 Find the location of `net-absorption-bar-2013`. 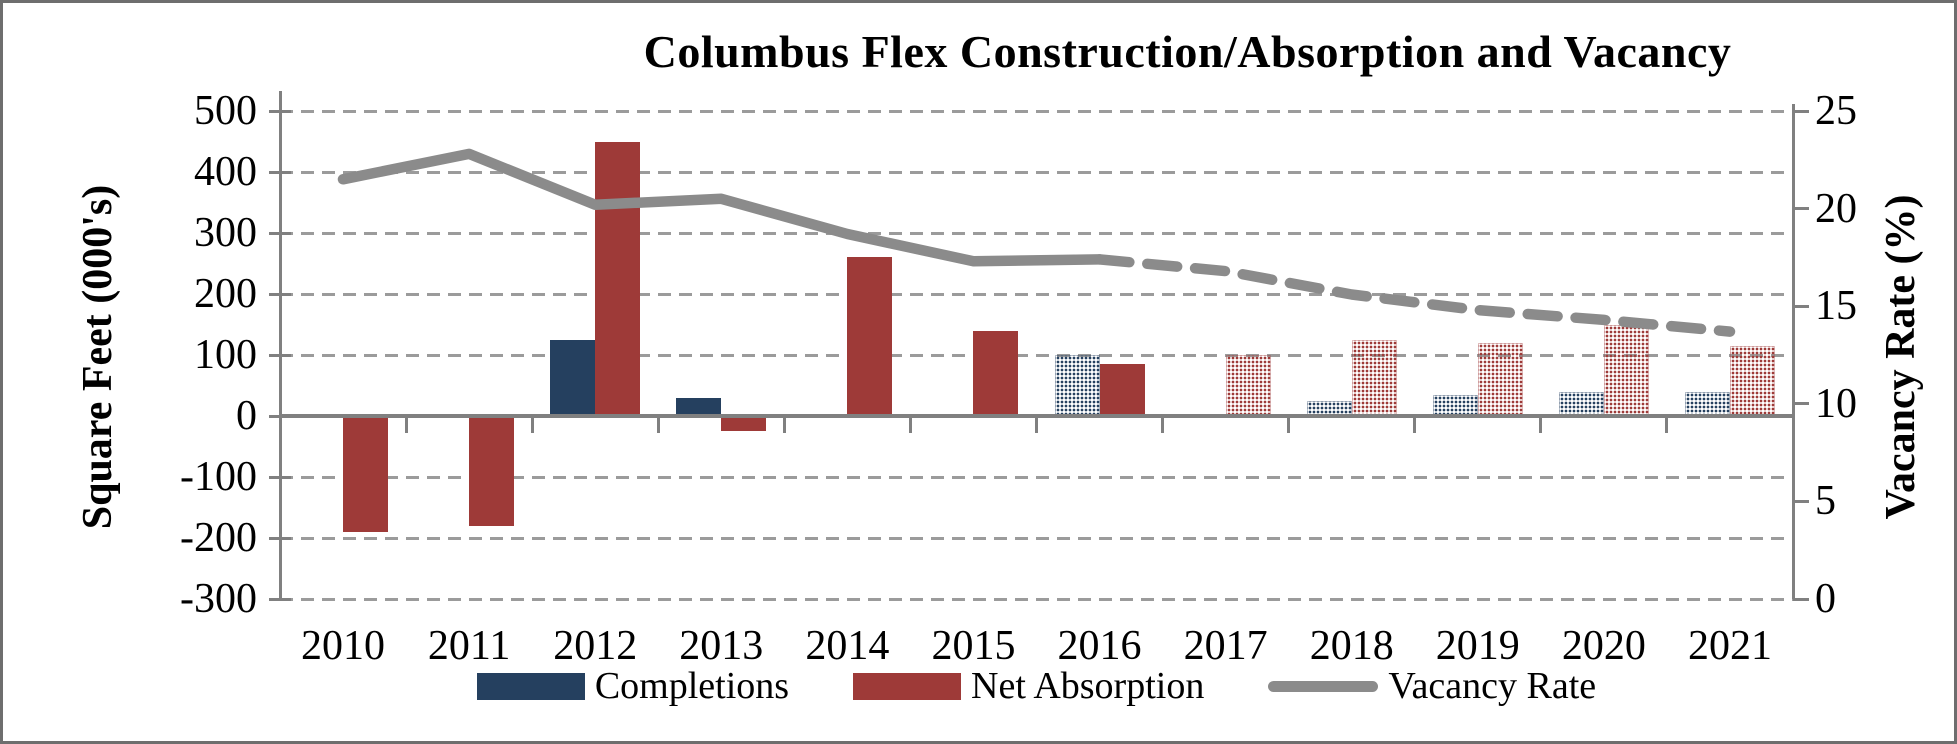

net-absorption-bar-2013 is located at coordinates (744, 424).